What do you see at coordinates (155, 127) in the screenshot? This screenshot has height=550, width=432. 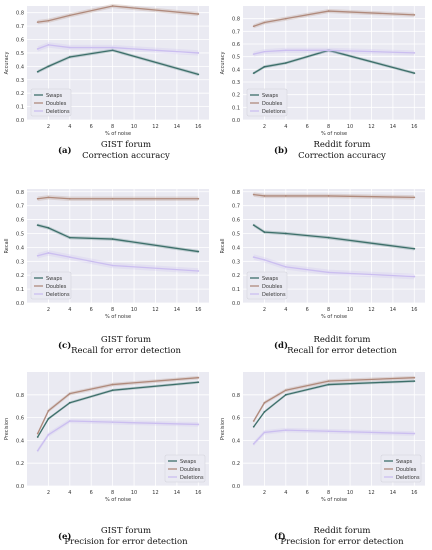 I see `x-tick-label: 12` at bounding box center [155, 127].